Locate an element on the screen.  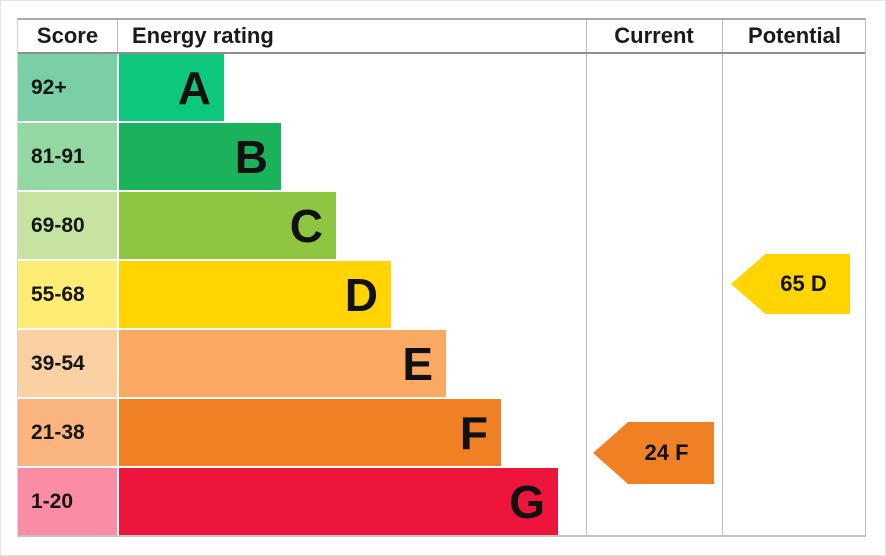
rating-row-c: 69-80 C is located at coordinates (441, 226).